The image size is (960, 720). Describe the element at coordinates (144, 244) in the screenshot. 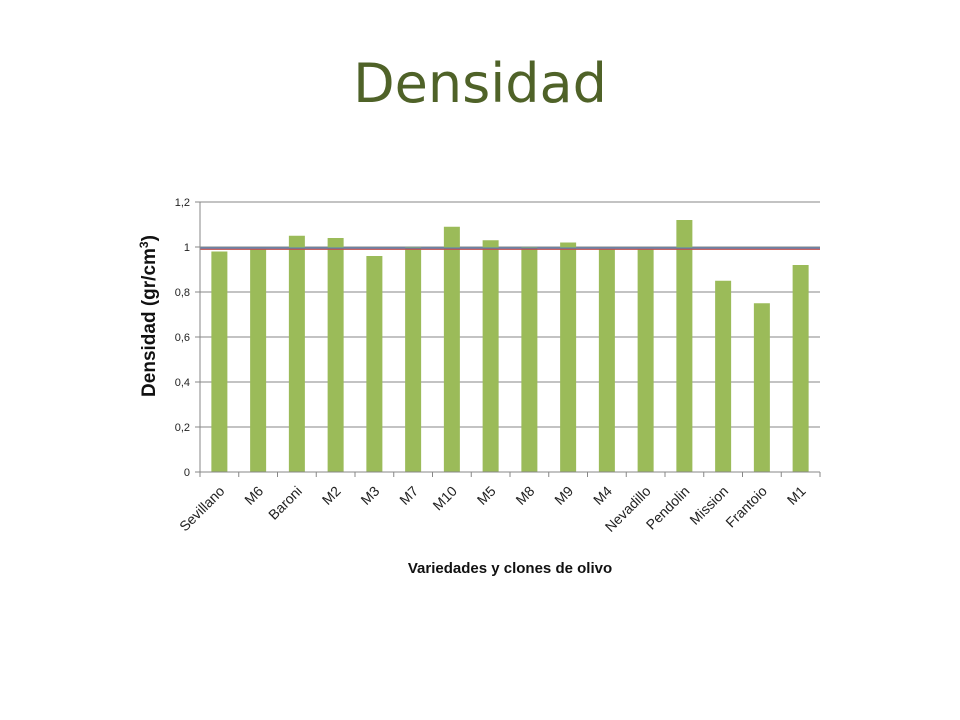

I see `y-axis-title-superscript: 3` at that location.